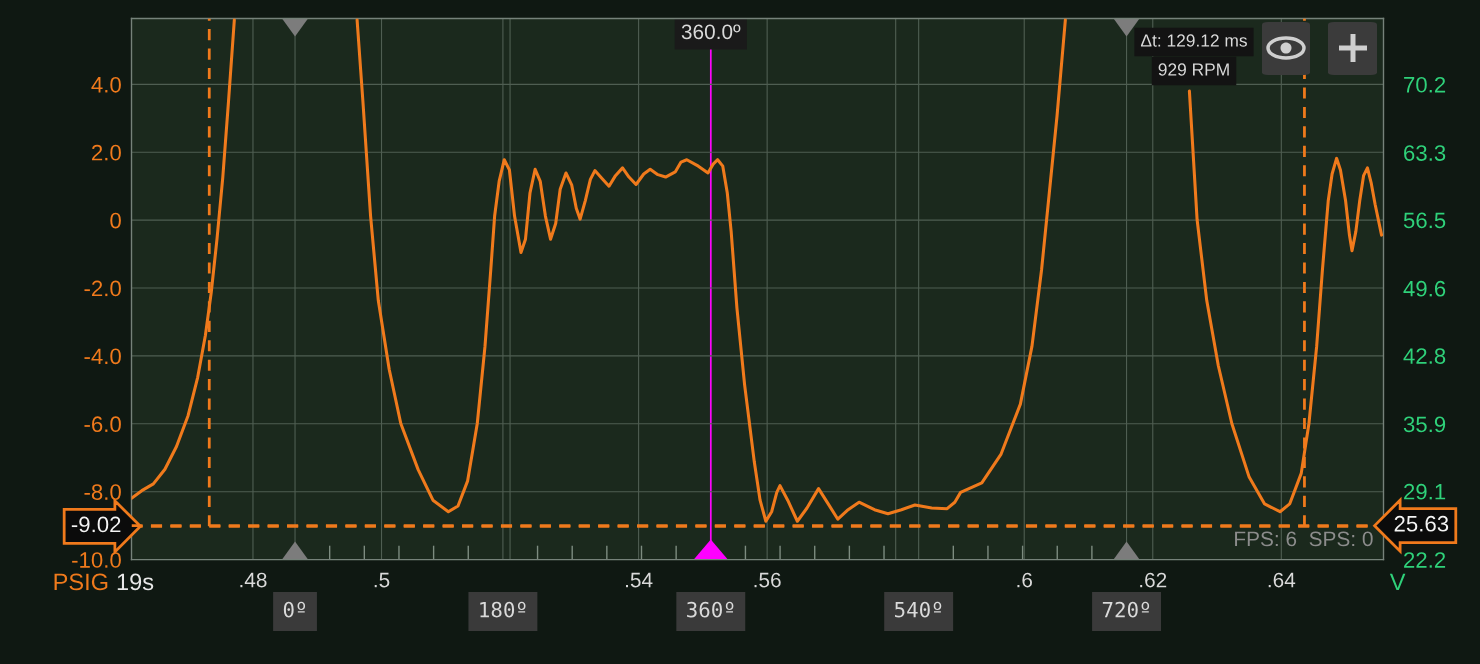 The image size is (1480, 664). Describe the element at coordinates (1024, 580) in the screenshot. I see `x-tick-label: .6` at that location.